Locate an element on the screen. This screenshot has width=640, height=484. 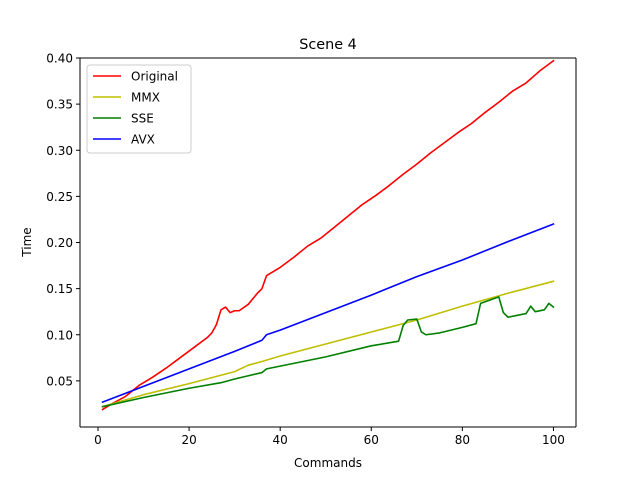
legend-box is located at coordinates (139, 109).